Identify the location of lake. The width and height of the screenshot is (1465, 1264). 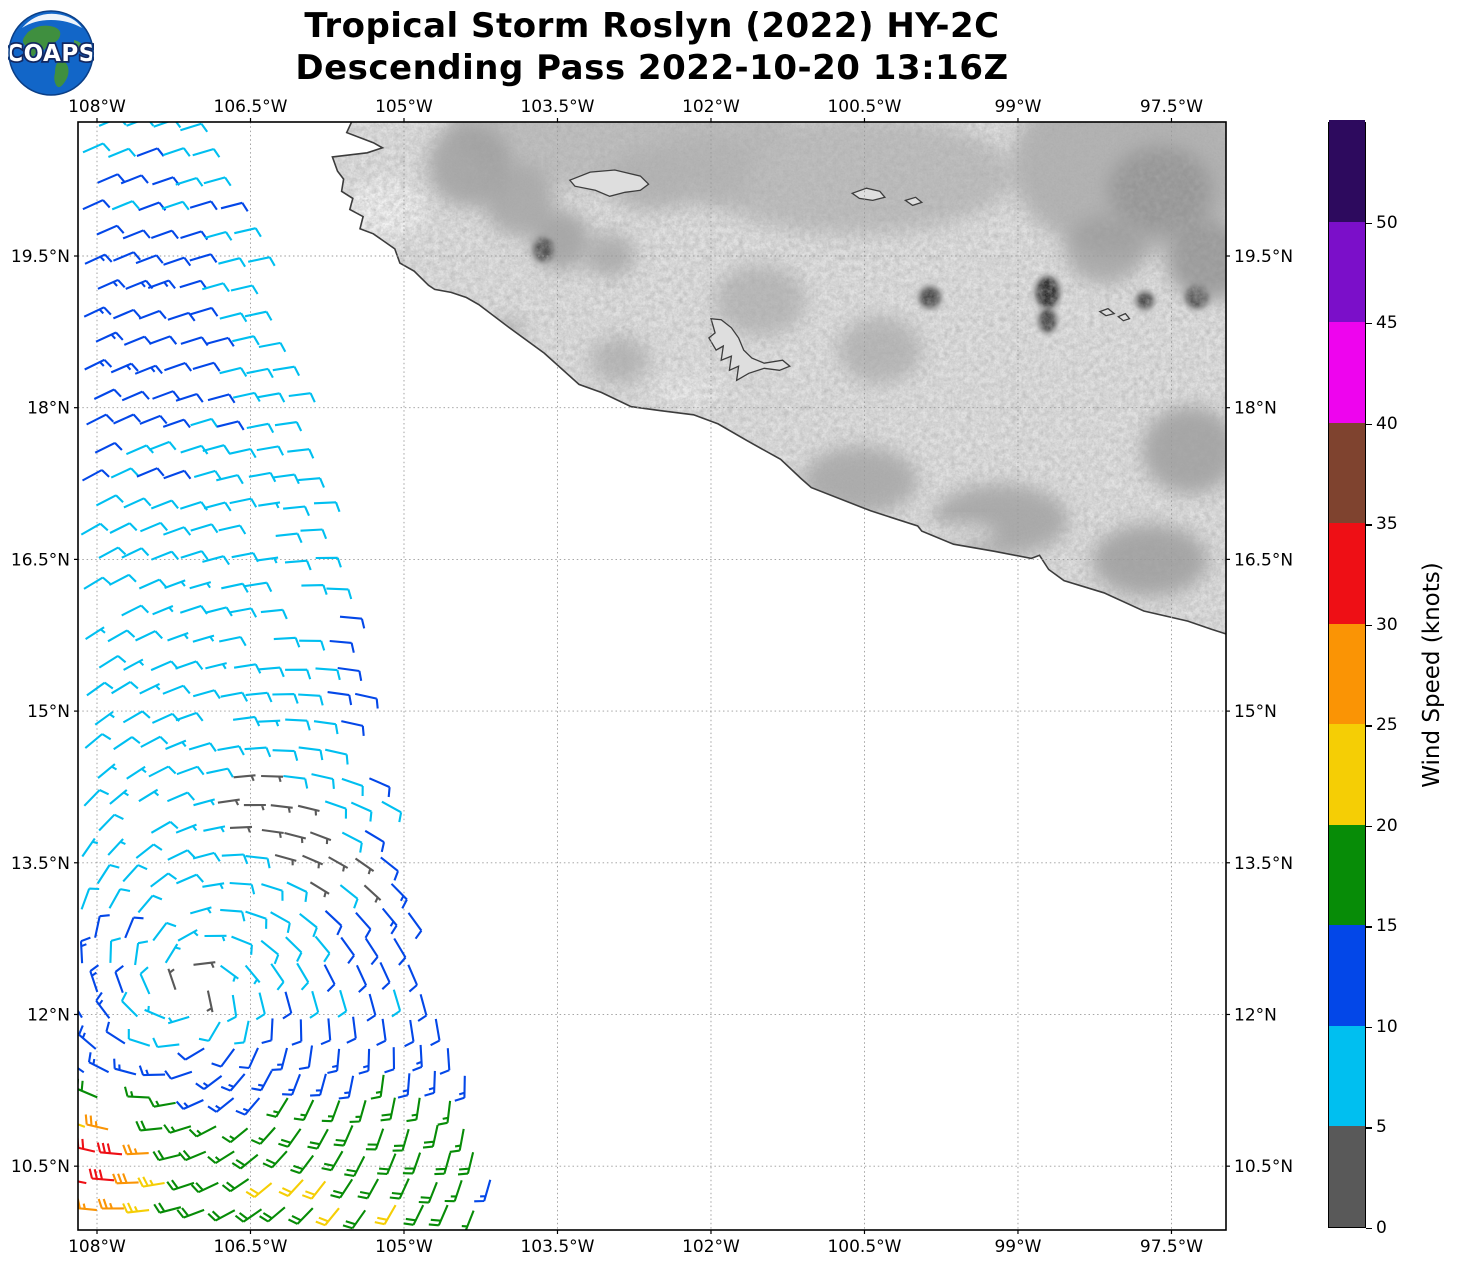
(868, 194).